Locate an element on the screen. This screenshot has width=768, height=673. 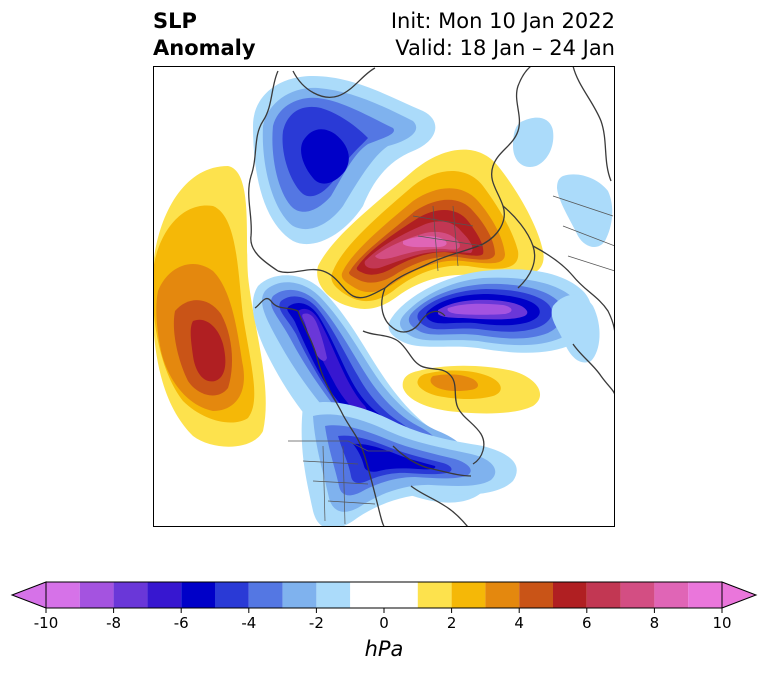
valid-range: Valid: 18 Jan – 24 Jan is located at coordinates (505, 48).